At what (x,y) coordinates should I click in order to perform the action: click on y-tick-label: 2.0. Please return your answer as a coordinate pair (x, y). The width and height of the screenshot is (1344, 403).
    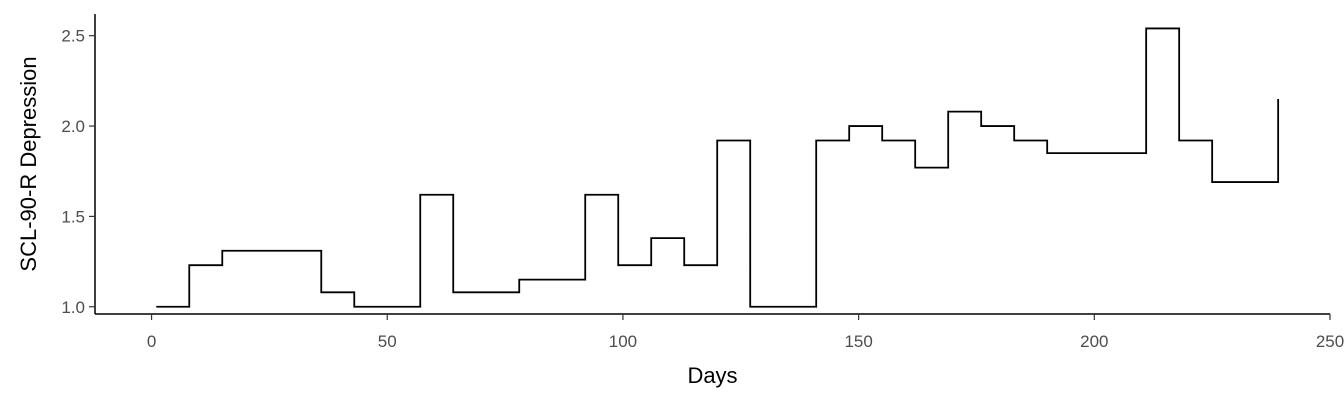
    Looking at the image, I should click on (73, 126).